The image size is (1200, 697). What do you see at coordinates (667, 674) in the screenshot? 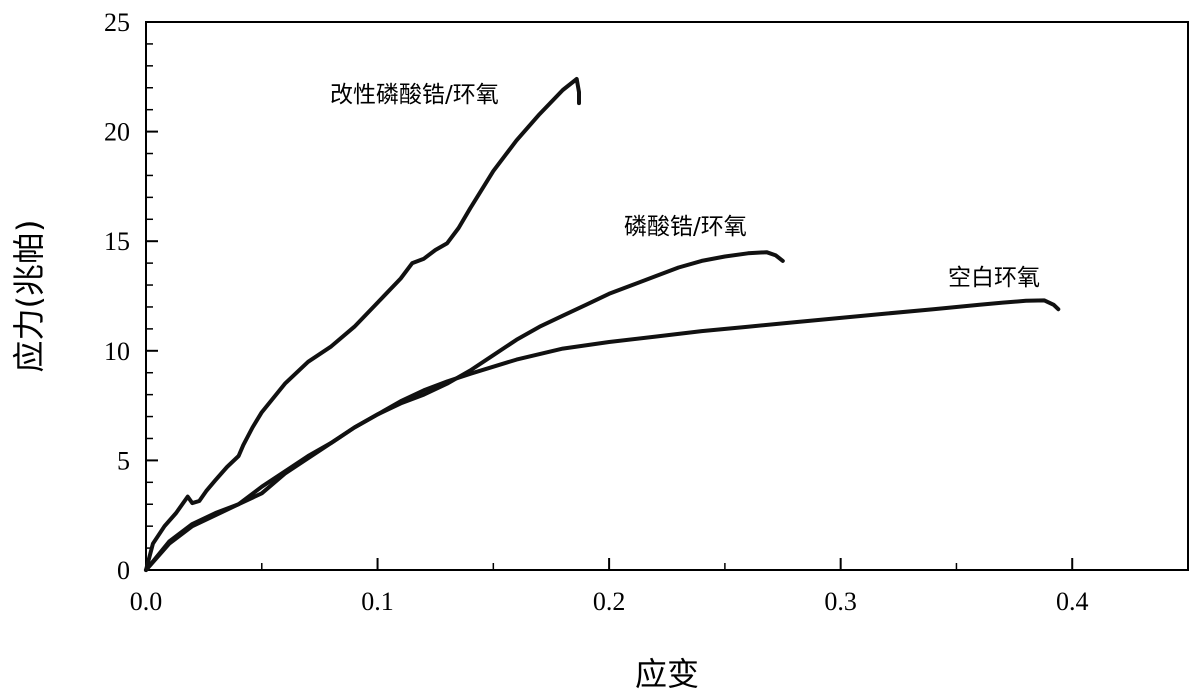
I see `x-axis-title: 应变` at bounding box center [667, 674].